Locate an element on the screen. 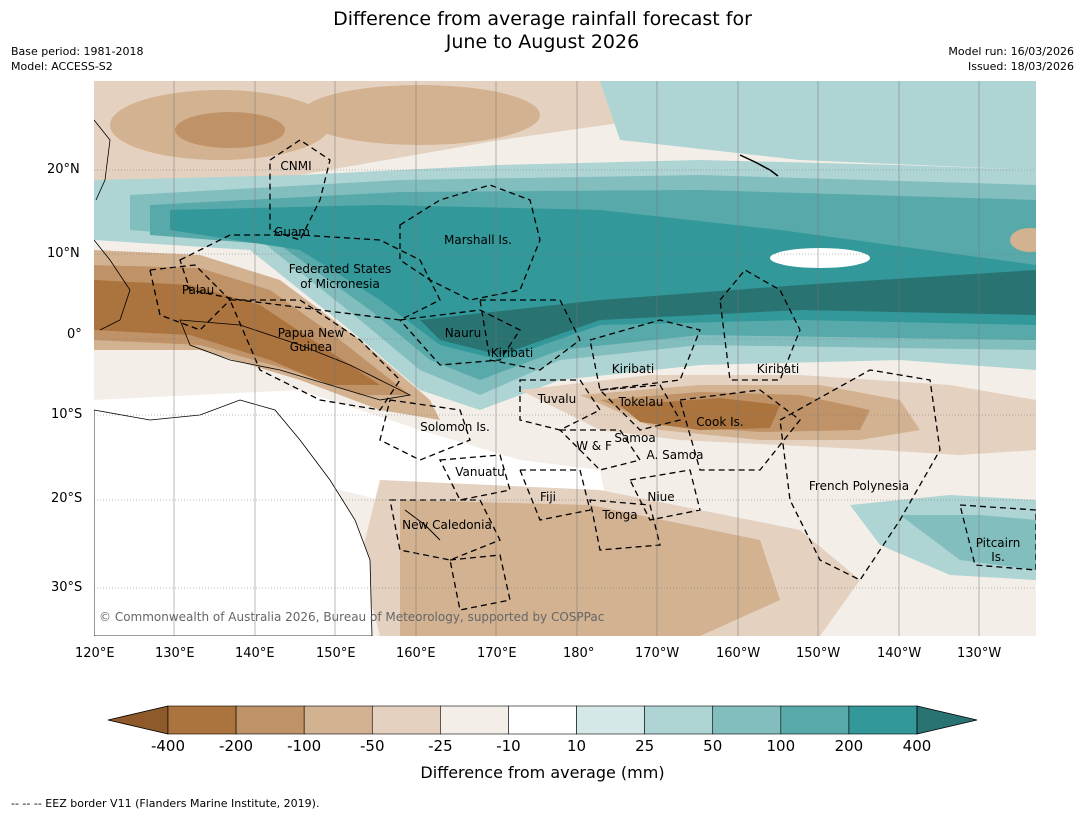 The width and height of the screenshot is (1085, 816). asia-coast is located at coordinates (112, 285).